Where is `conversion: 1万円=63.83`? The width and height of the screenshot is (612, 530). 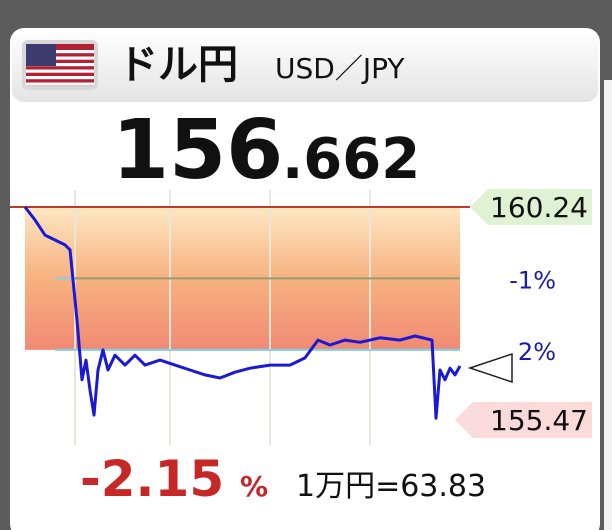 conversion: 1万円=63.83 is located at coordinates (391, 486).